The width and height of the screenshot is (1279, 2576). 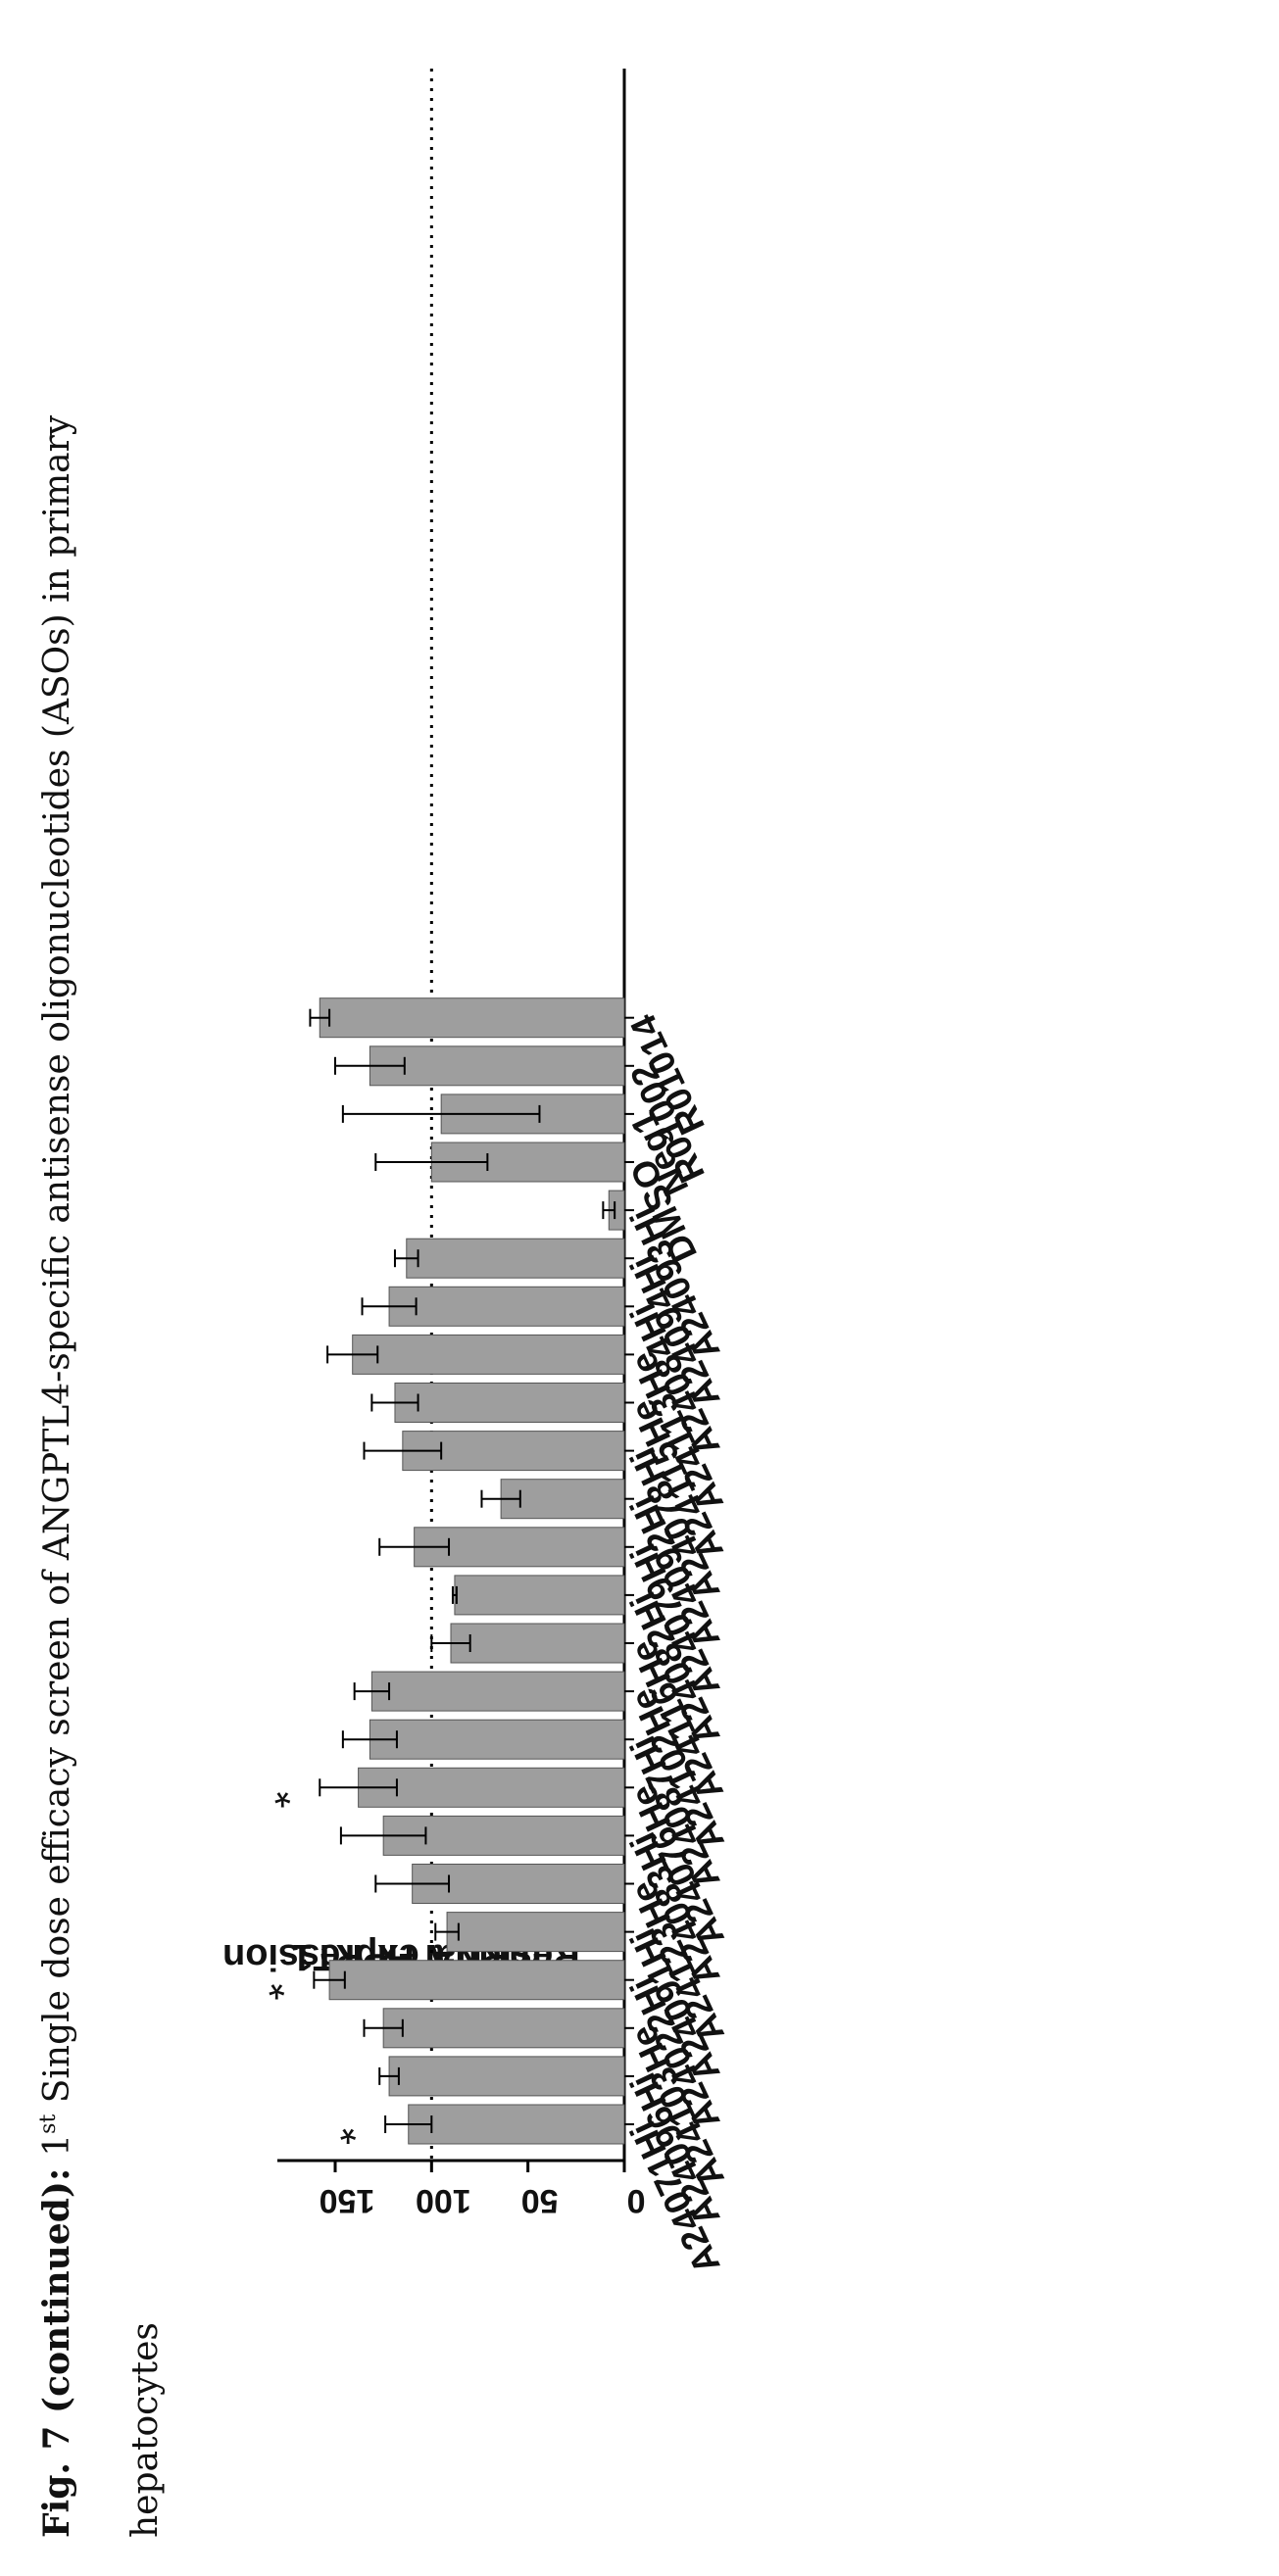 I want to click on bar-A24102He, so click(x=497, y=1691).